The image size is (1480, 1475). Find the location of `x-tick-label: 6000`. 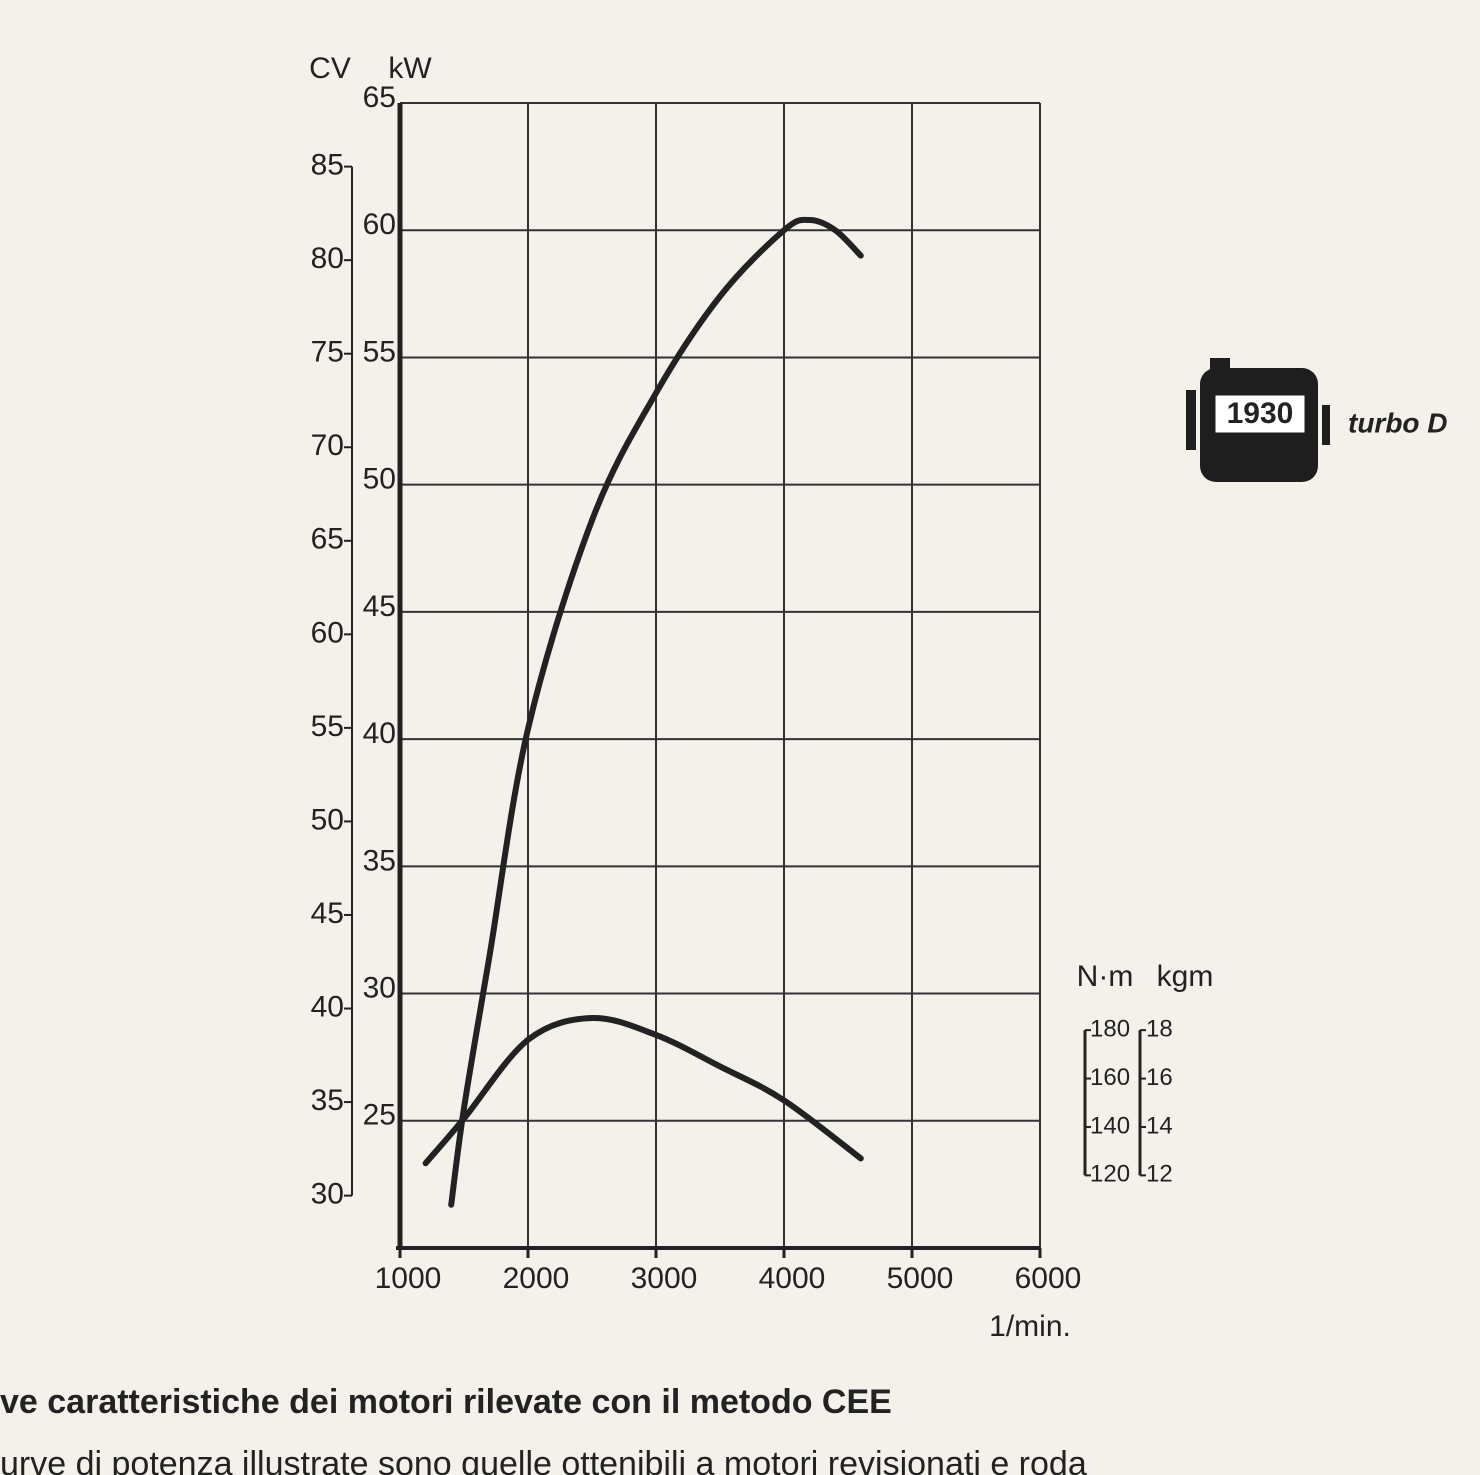

x-tick-label: 6000 is located at coordinates (1048, 1278).